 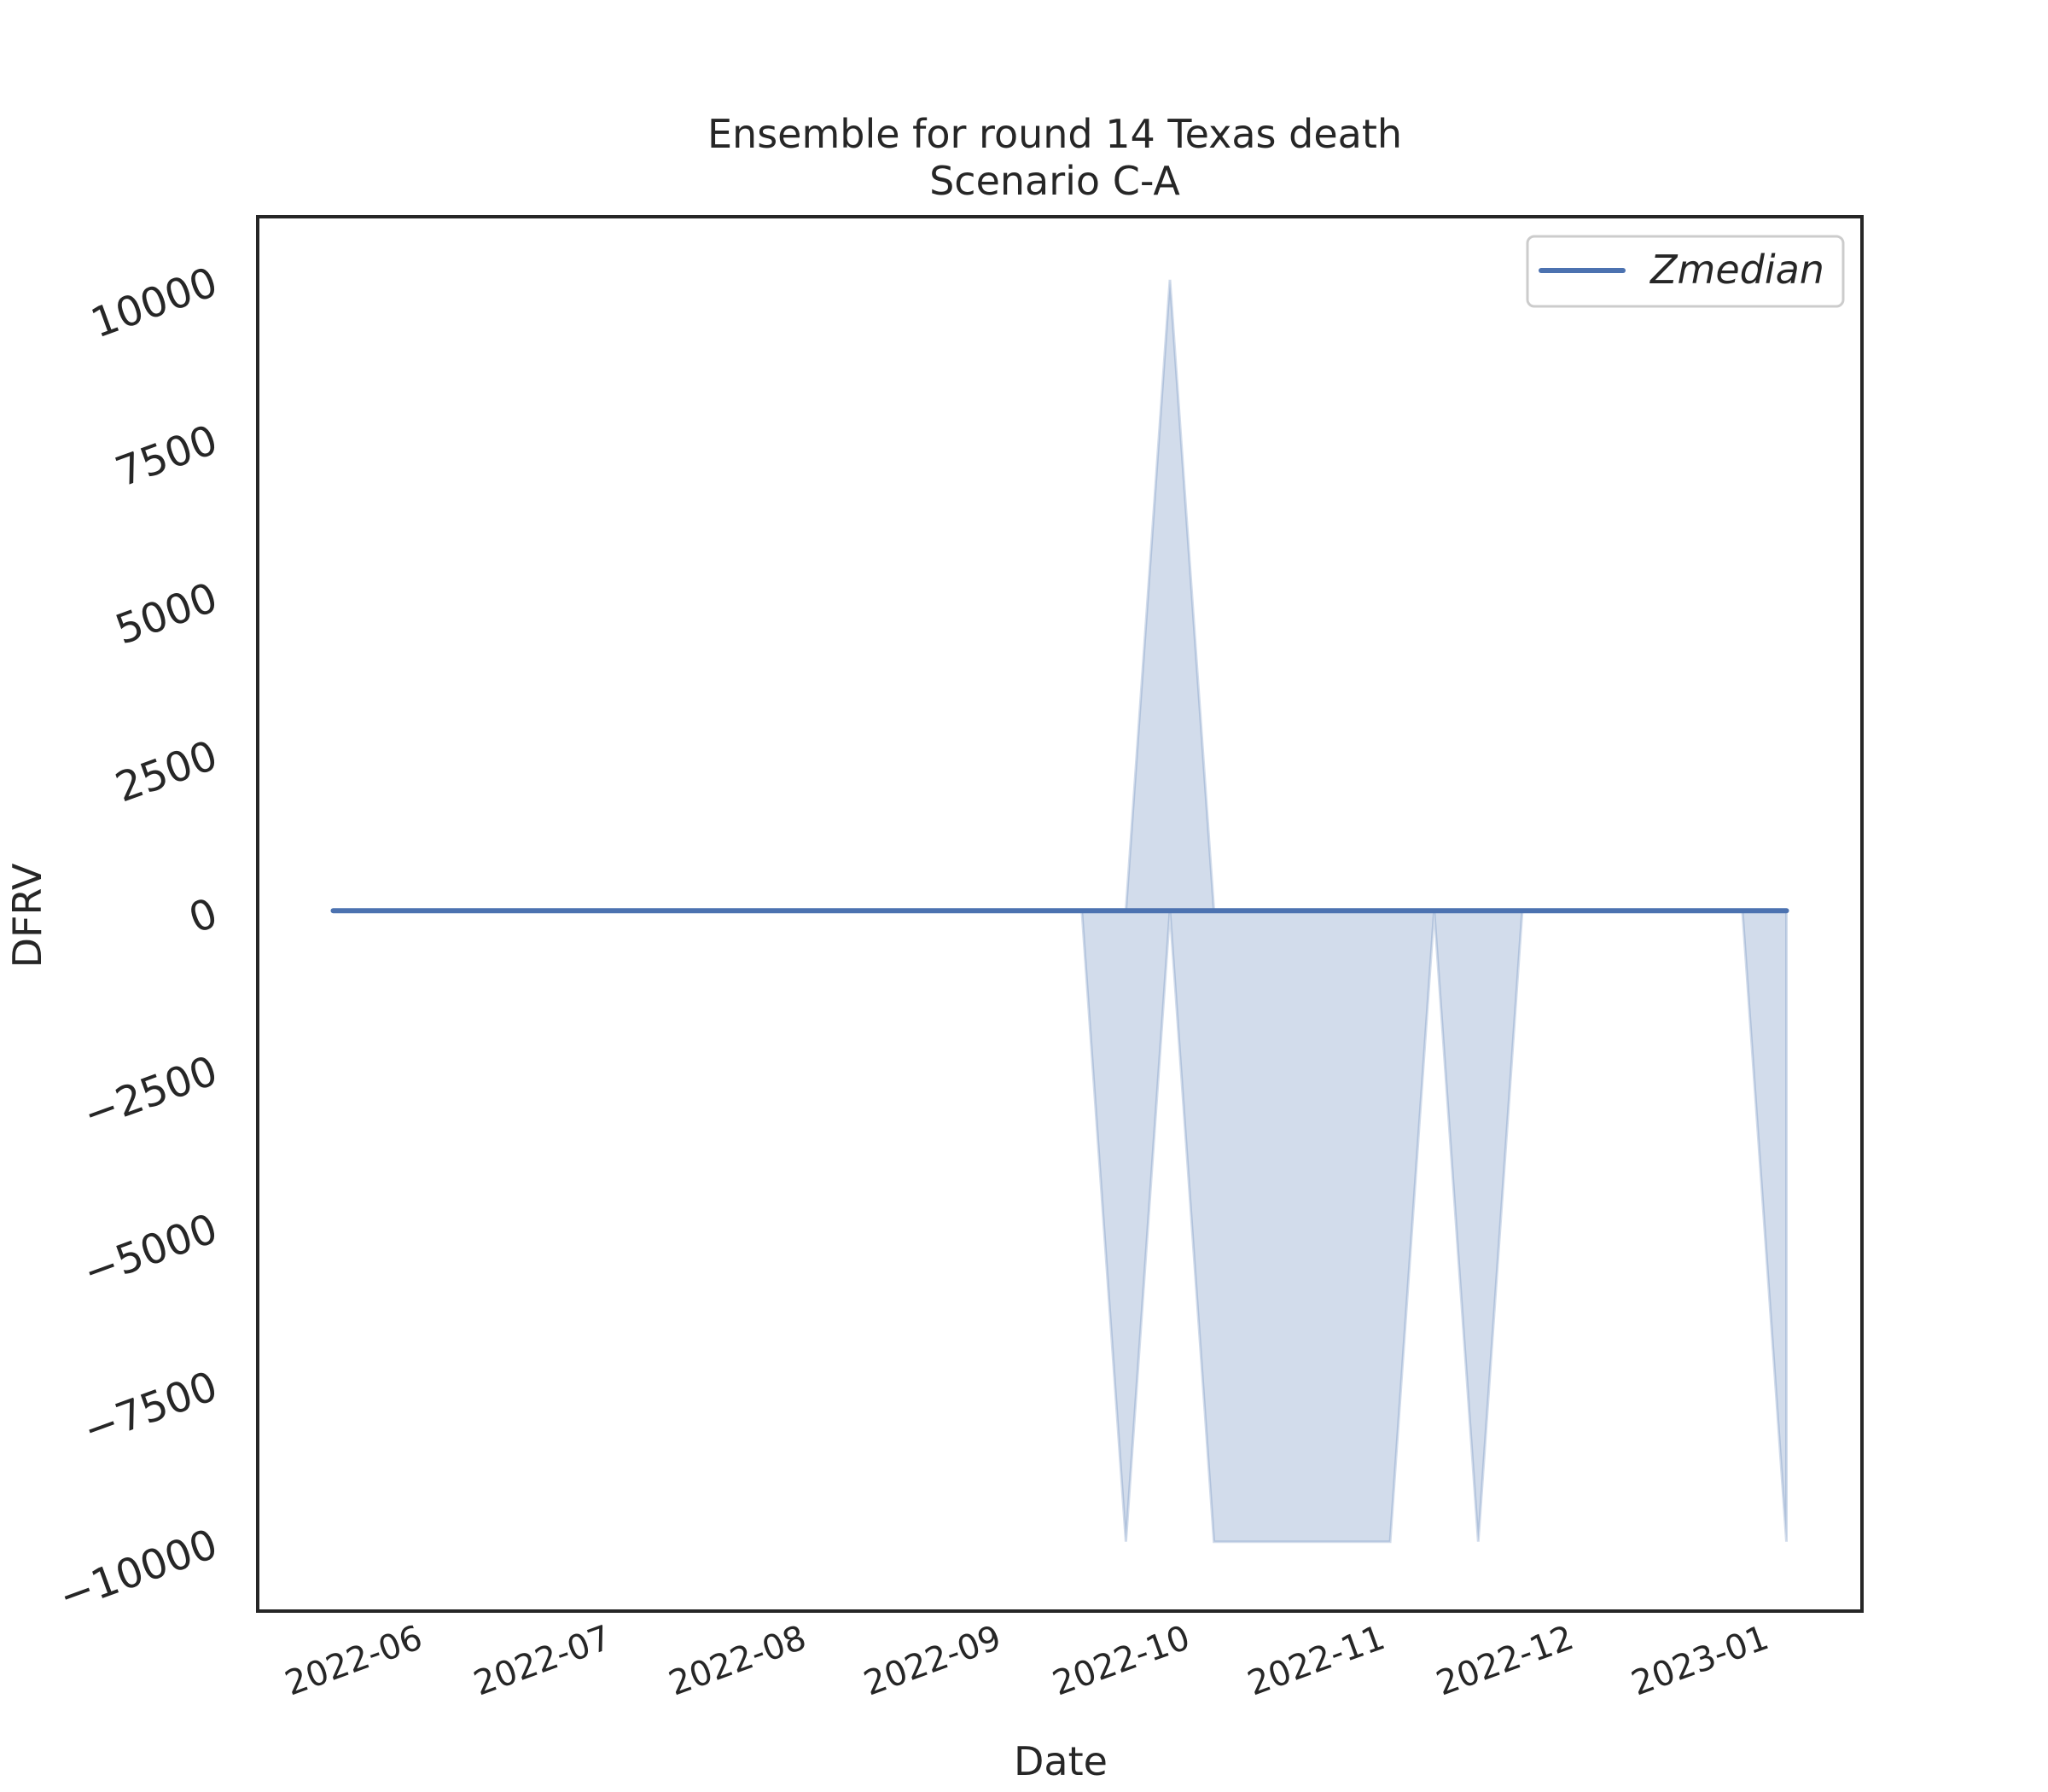 What do you see at coordinates (150, 1093) in the screenshot?
I see `y-tick-label: −2500` at bounding box center [150, 1093].